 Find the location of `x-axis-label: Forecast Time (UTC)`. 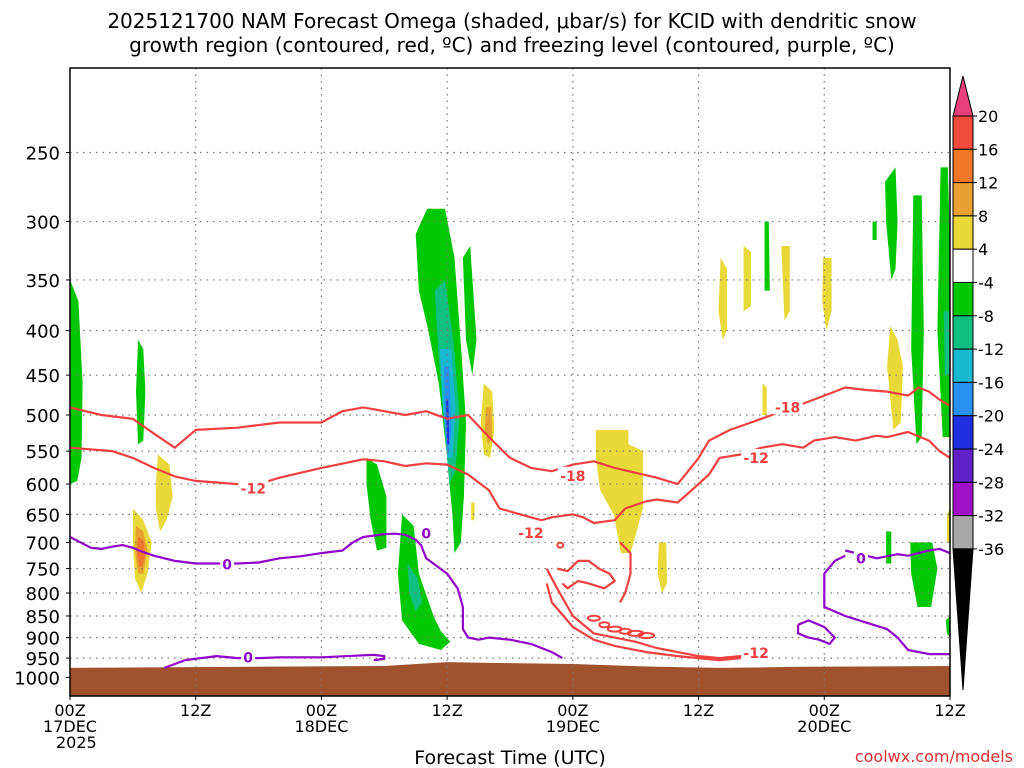

x-axis-label: Forecast Time (UTC) is located at coordinates (509, 757).